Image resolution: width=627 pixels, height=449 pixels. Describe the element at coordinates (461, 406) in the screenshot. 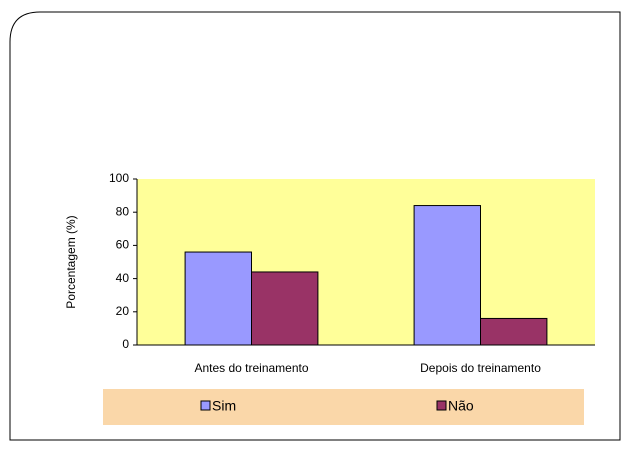

I see `legend-label: Não` at that location.